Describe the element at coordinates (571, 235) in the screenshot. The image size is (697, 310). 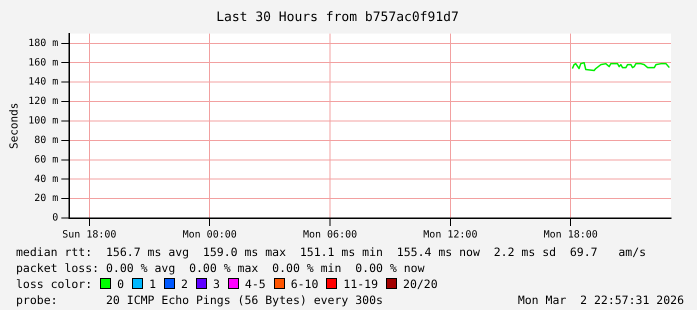
I see `x-tick-label: Mon 18:00` at that location.